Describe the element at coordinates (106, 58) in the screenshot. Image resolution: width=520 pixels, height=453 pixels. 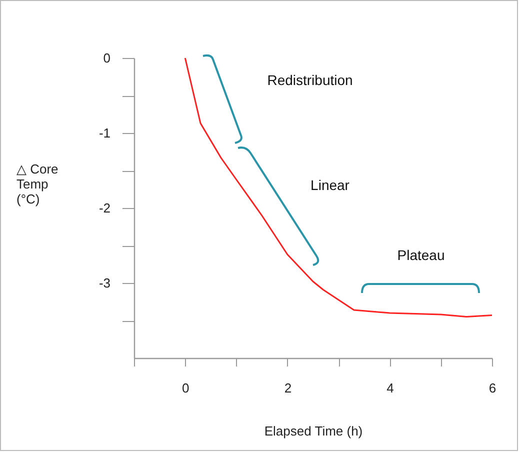
I see `y-tick-label: 0` at that location.